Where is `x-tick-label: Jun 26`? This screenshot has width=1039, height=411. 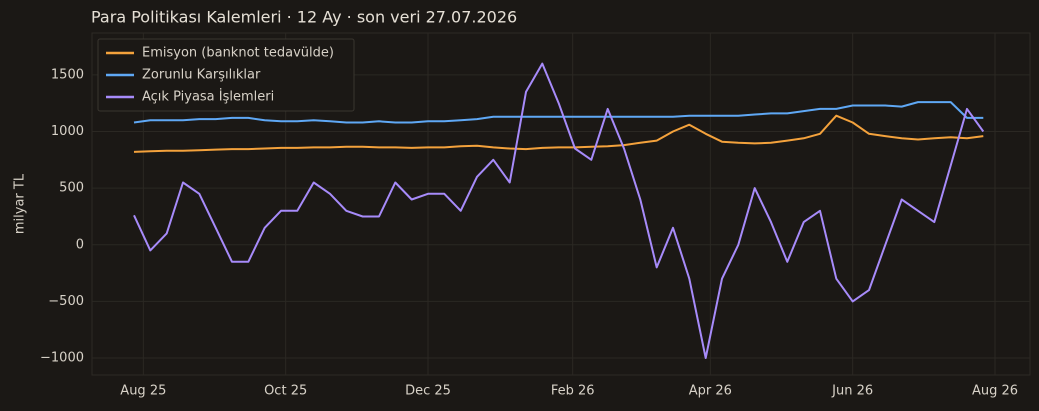
x-tick-label: Jun 26 is located at coordinates (852, 391).